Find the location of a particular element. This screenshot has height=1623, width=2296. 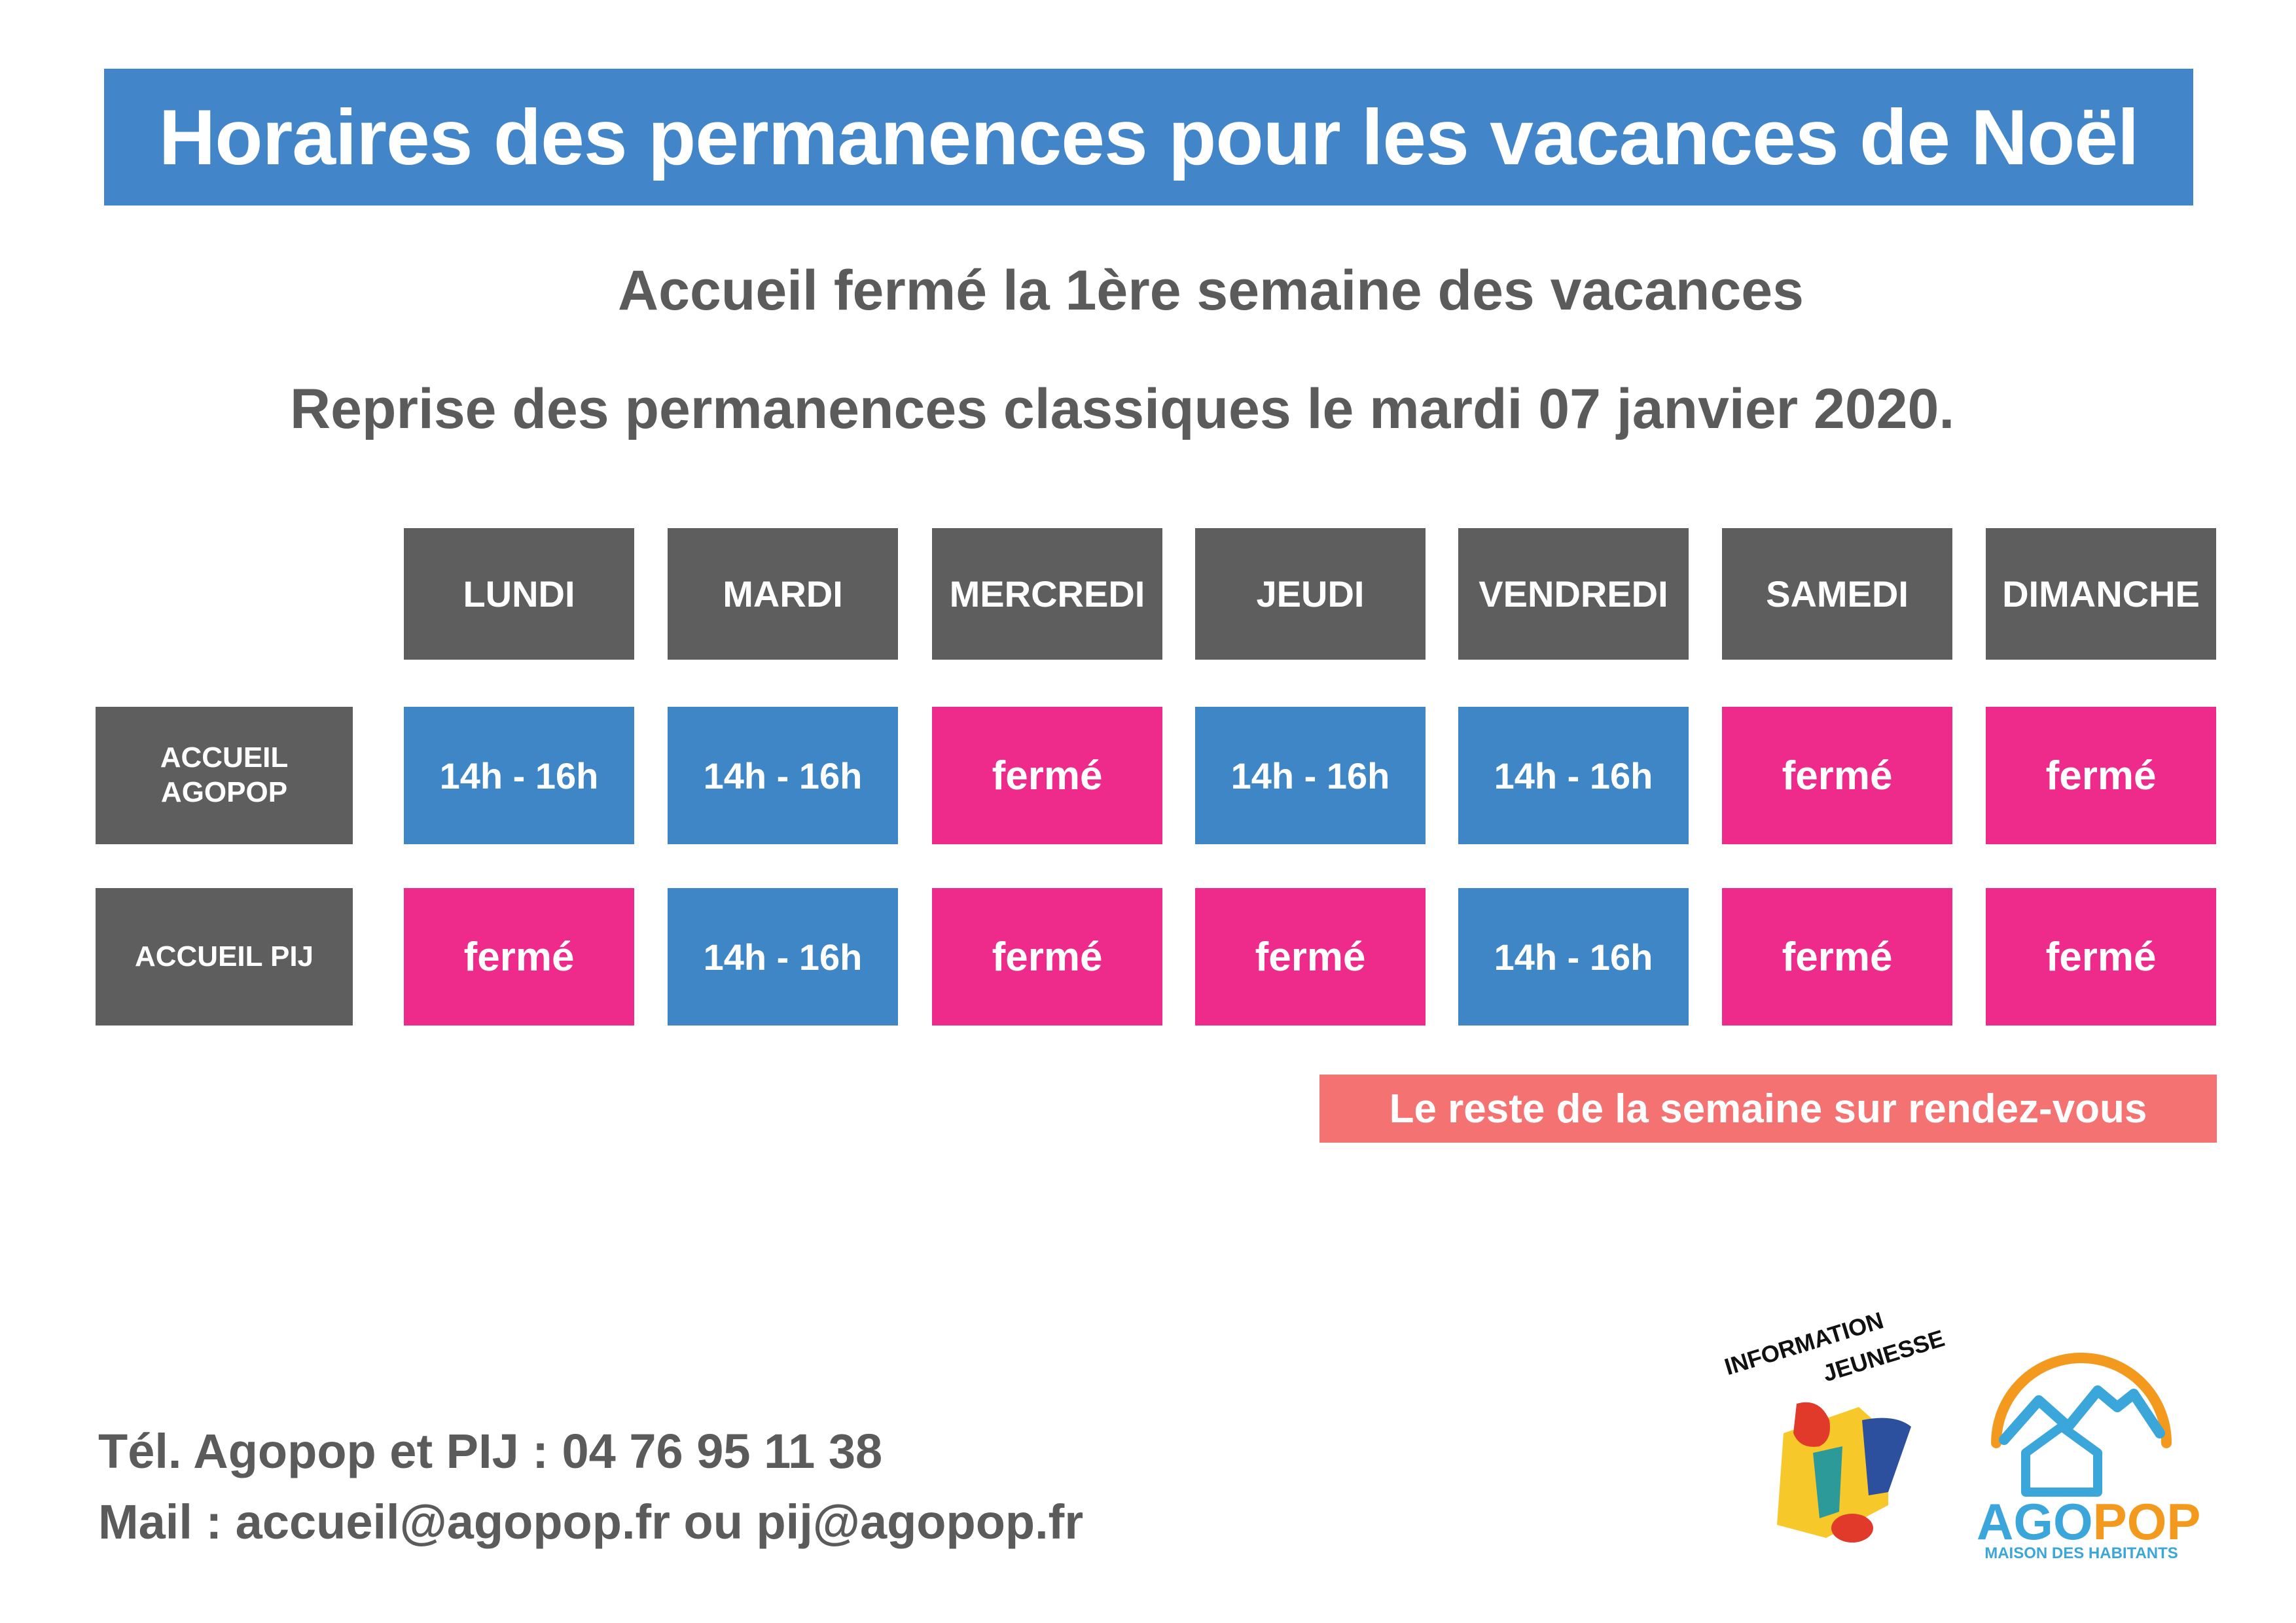

agopop-wordmark-pop: POP is located at coordinates (2146, 1522).